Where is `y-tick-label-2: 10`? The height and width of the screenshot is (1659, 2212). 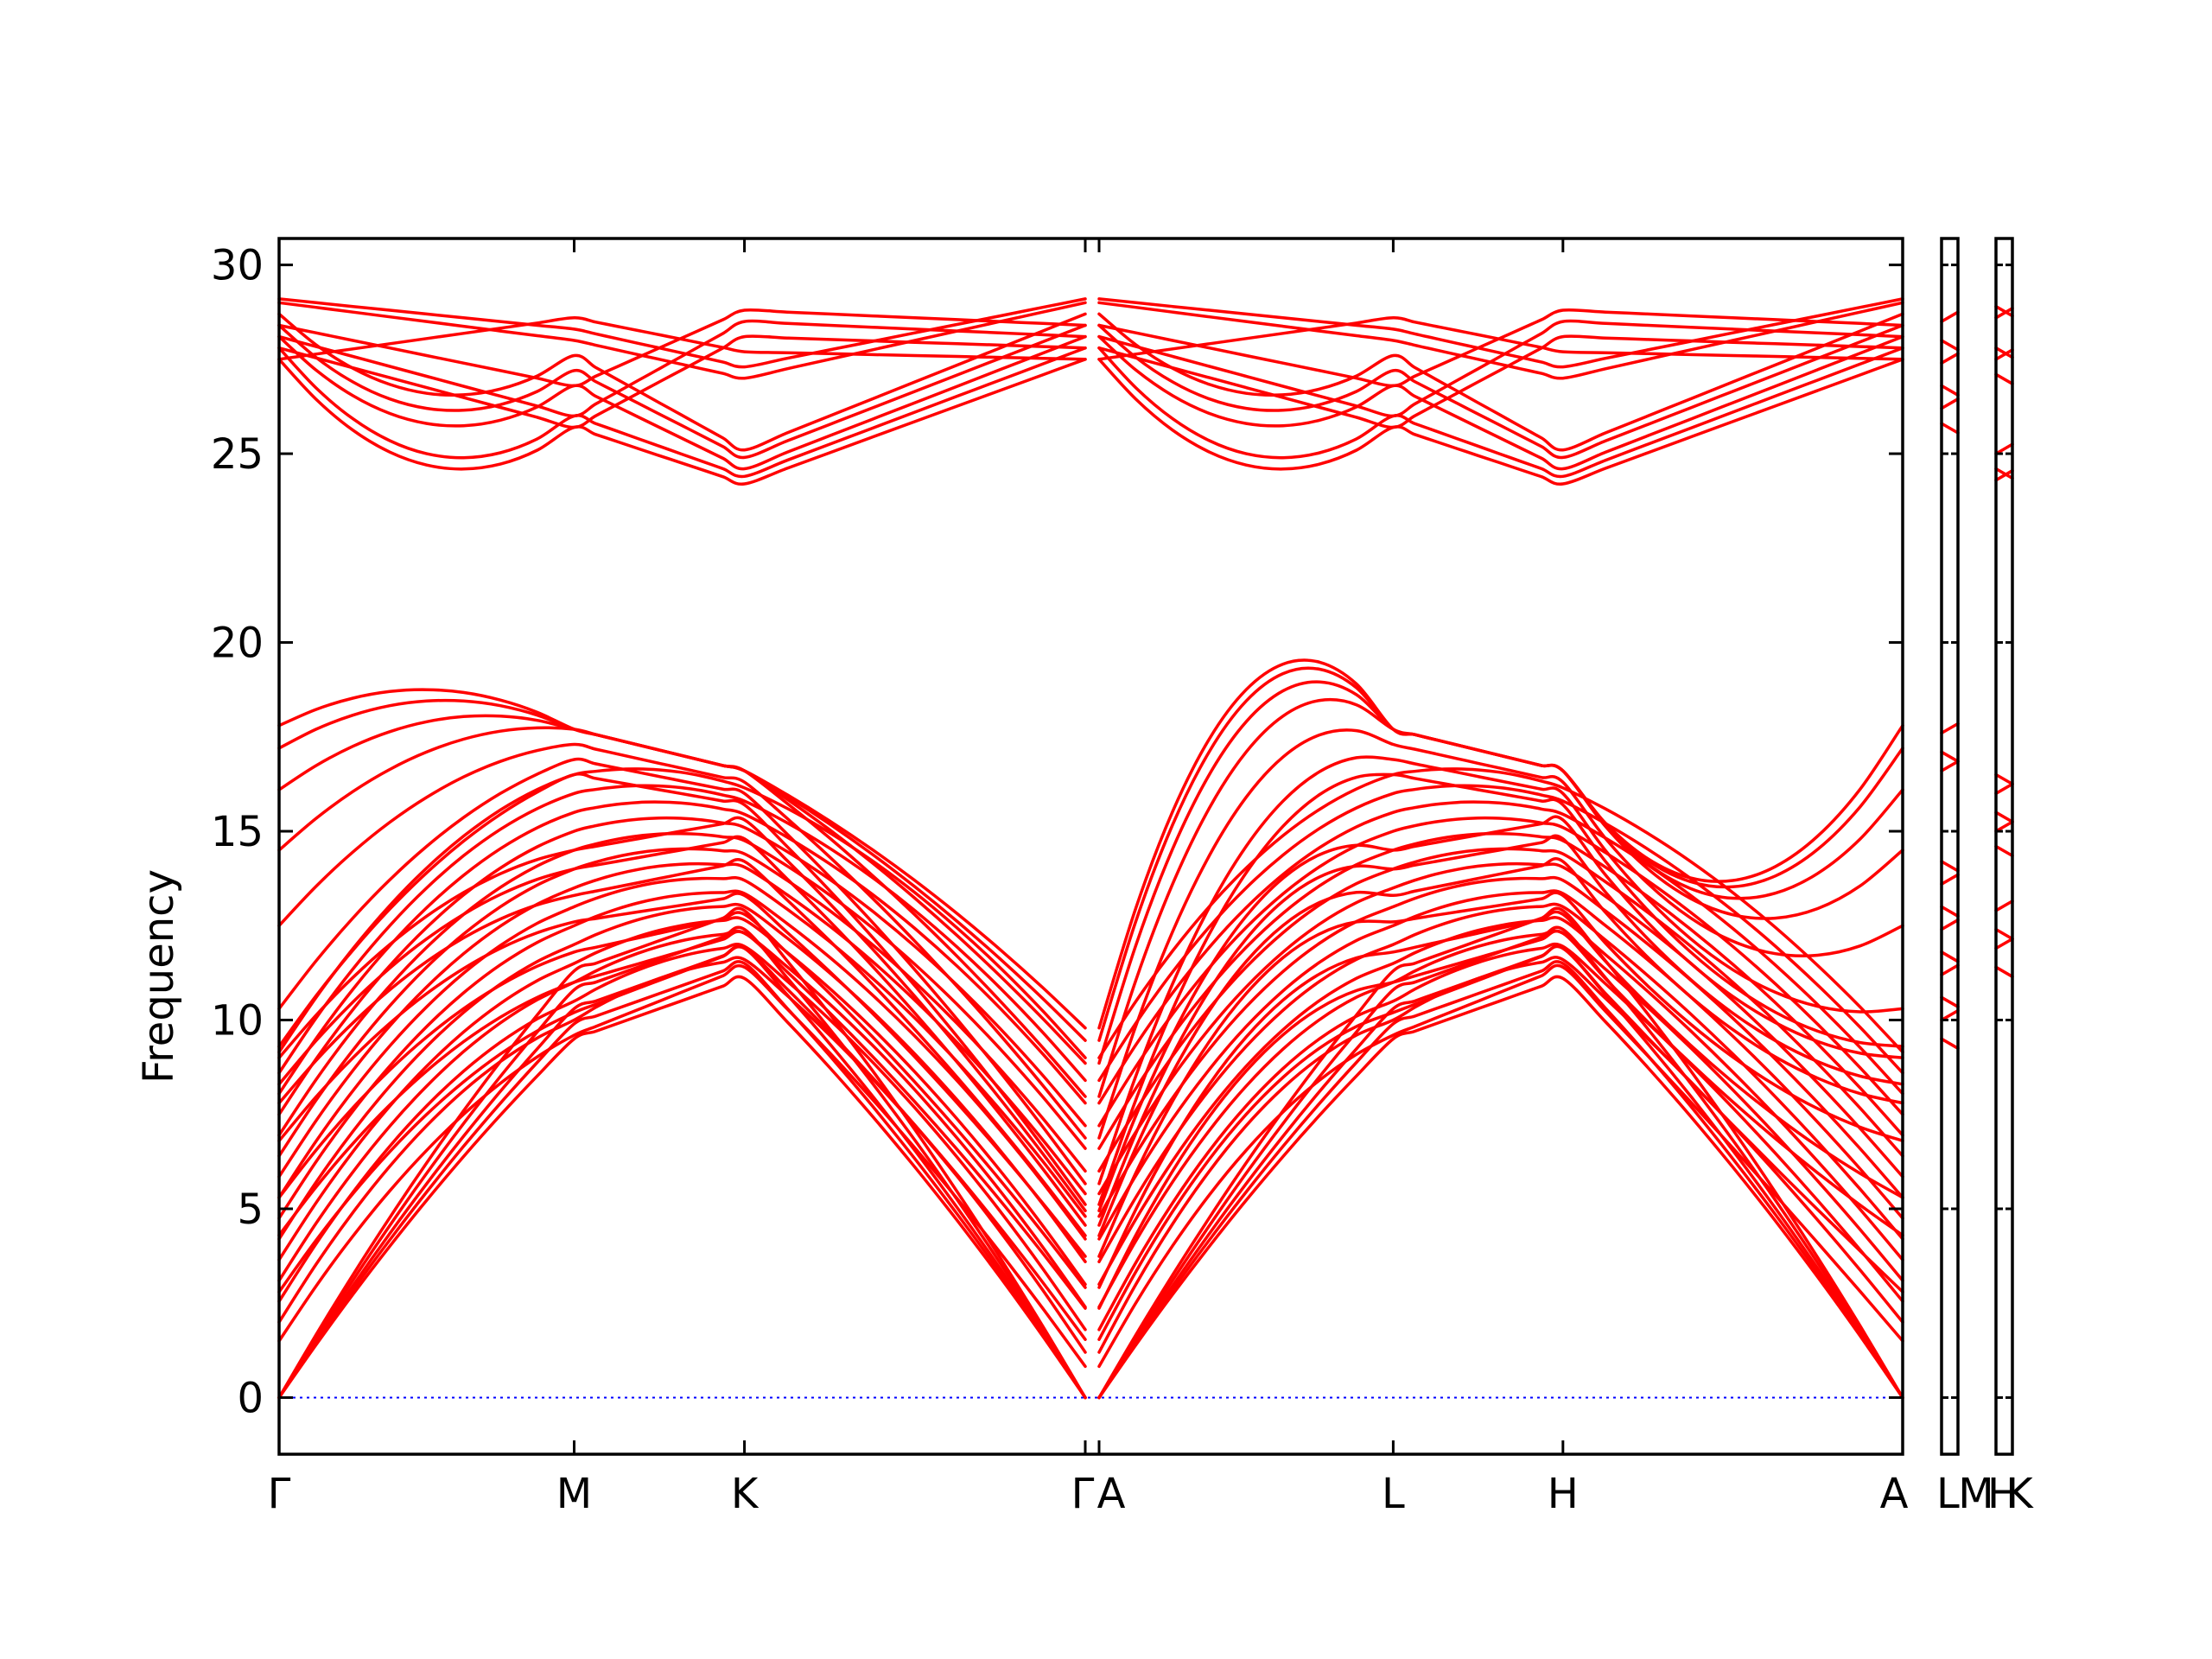 y-tick-label-2: 10 is located at coordinates (237, 1021).